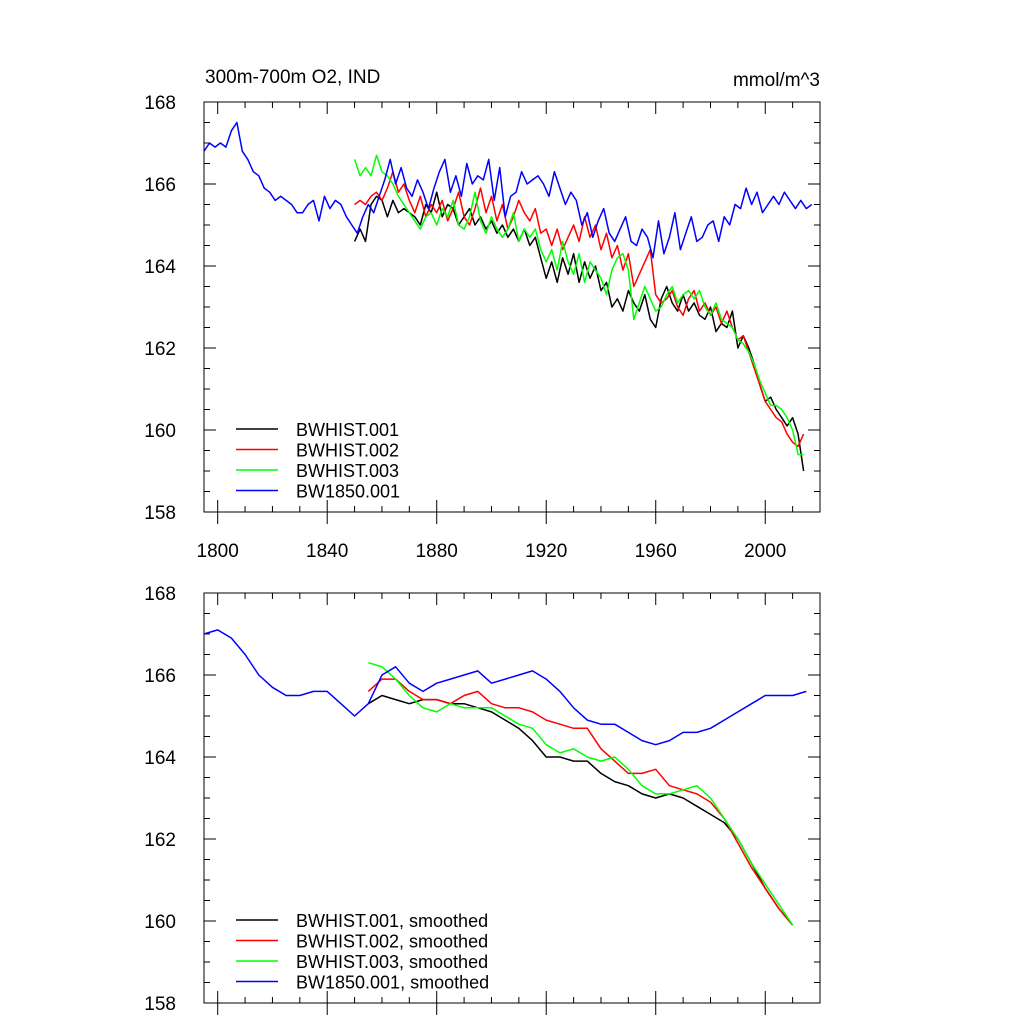 The width and height of the screenshot is (1024, 1029). Describe the element at coordinates (776, 80) in the screenshot. I see `chart-units-label: mmol/m^3` at that location.